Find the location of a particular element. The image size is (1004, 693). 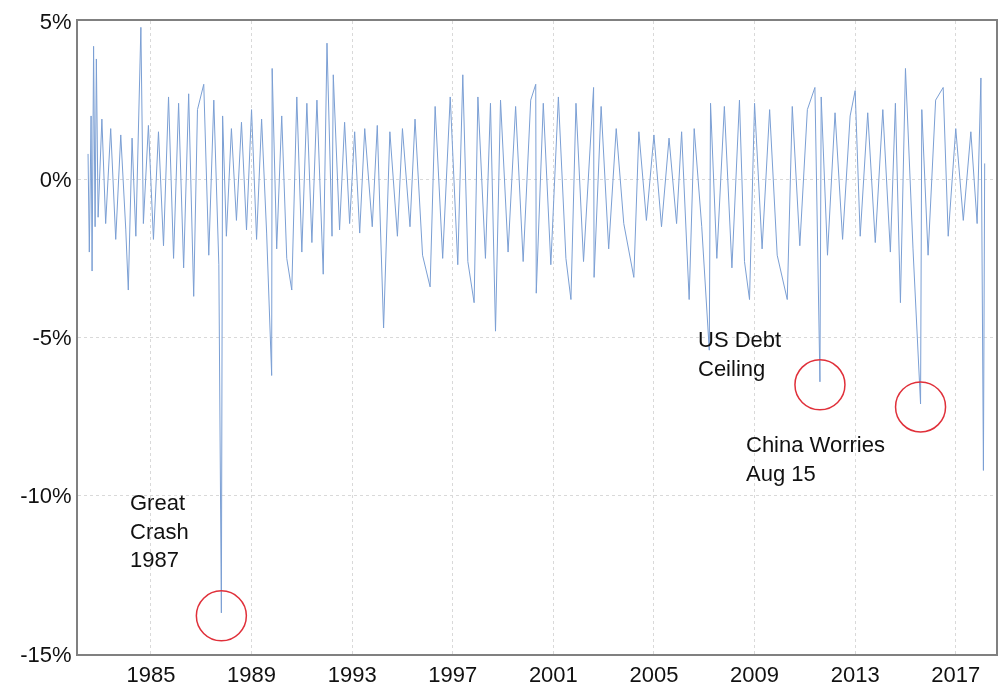

y-tick-label: -10% is located at coordinates (46, 496).